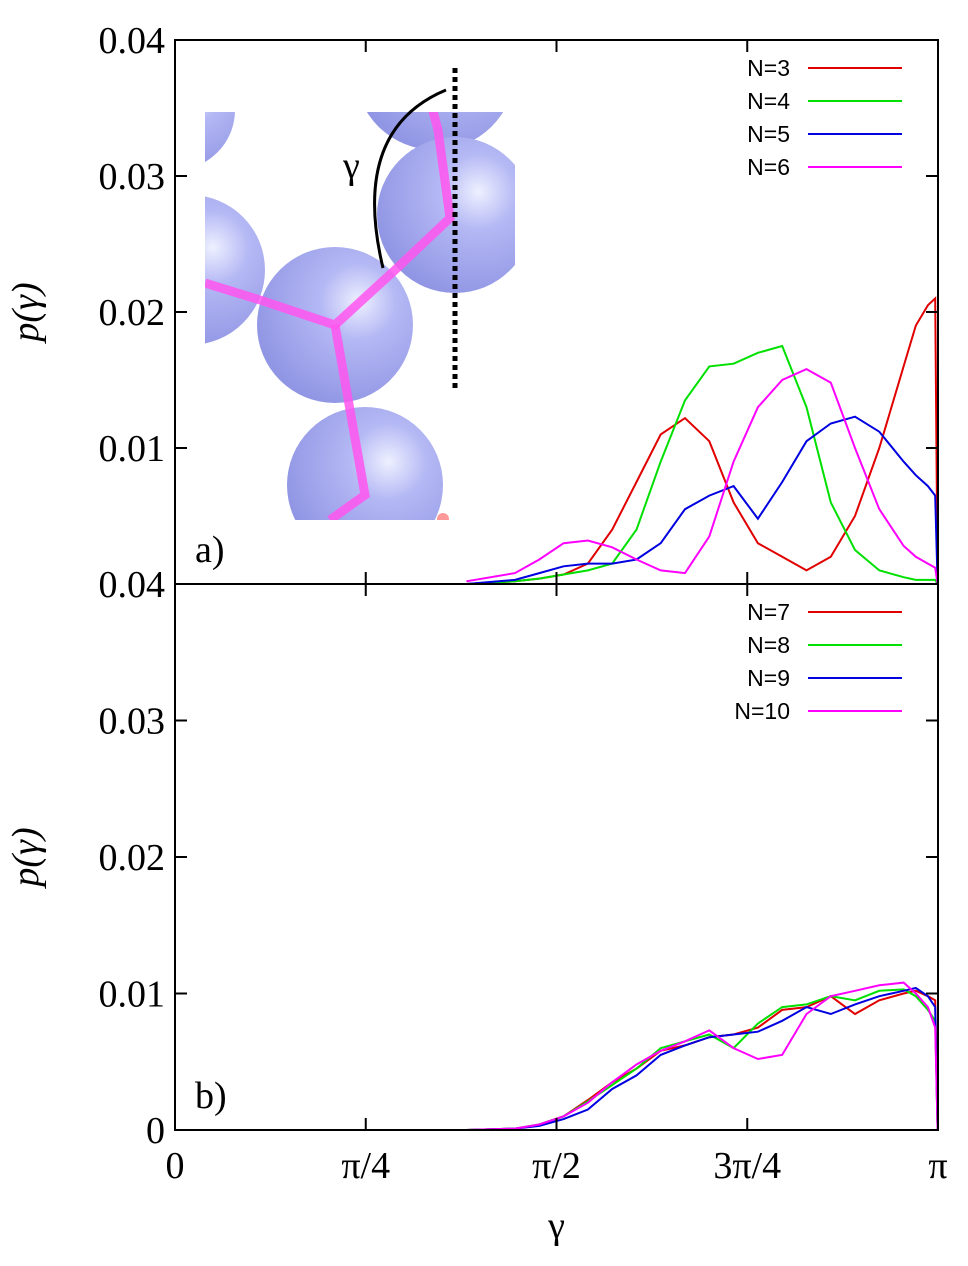  Describe the element at coordinates (768, 101) in the screenshot. I see `legend-label: N=4` at that location.